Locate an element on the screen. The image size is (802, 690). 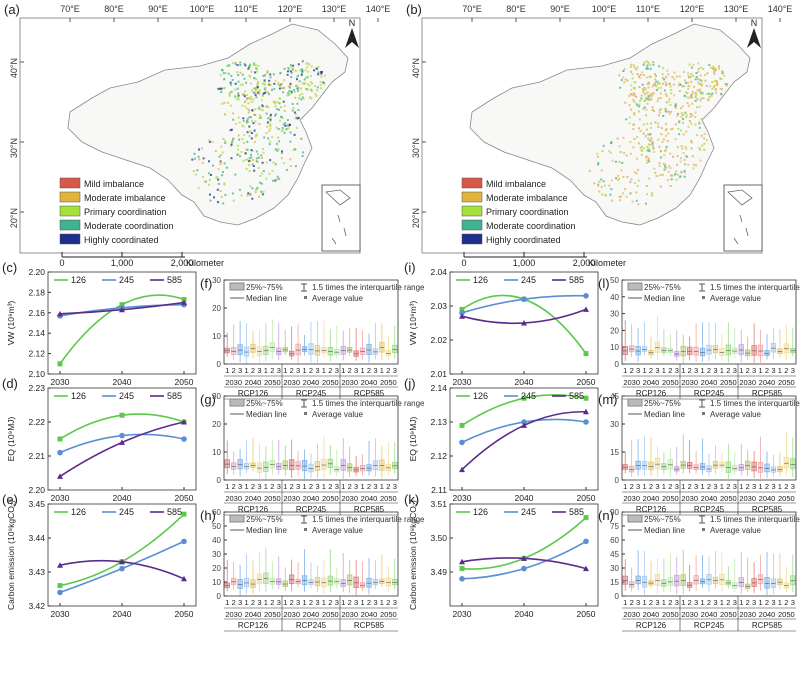
y-tick-label: 15 is located at coordinates (614, 582).